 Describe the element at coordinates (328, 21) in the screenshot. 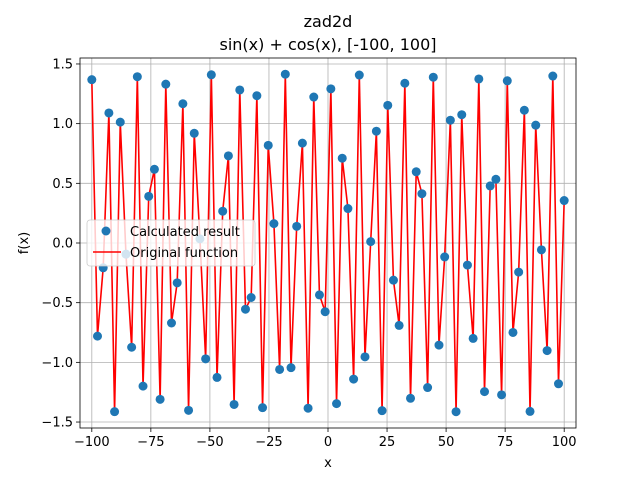

I see `chart-title-line-1: zad2d` at that location.